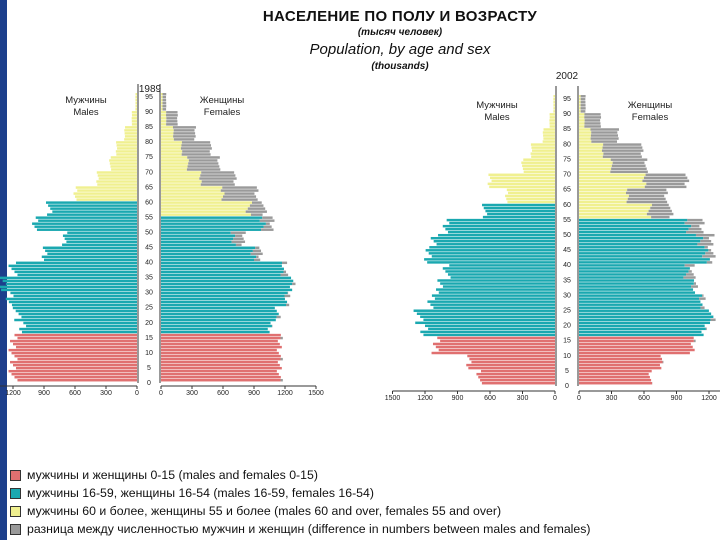  I want to click on units-russian: (тысяч человек), so click(400, 32).